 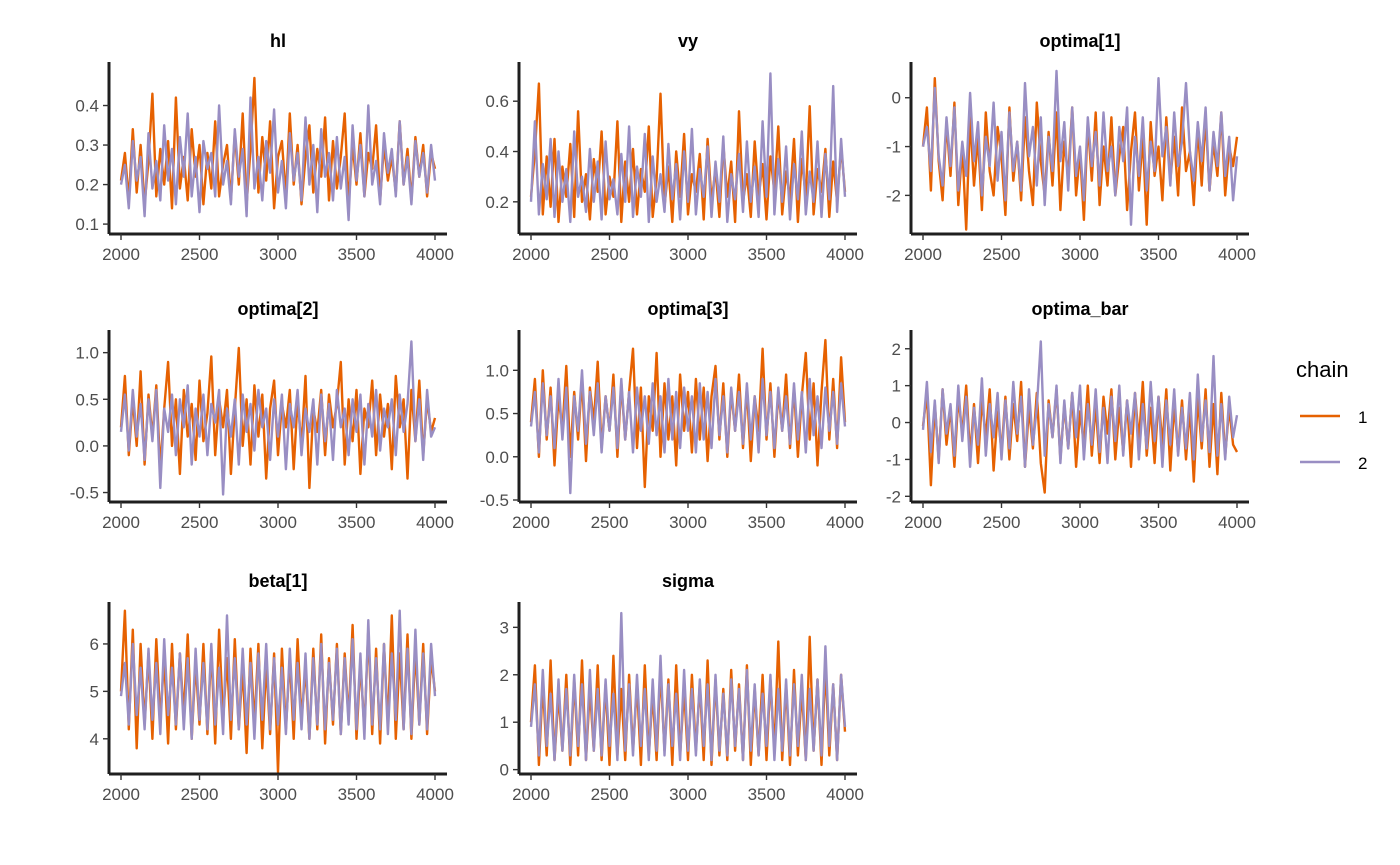 What do you see at coordinates (688, 309) in the screenshot?
I see `panel-title: optima[3]` at bounding box center [688, 309].